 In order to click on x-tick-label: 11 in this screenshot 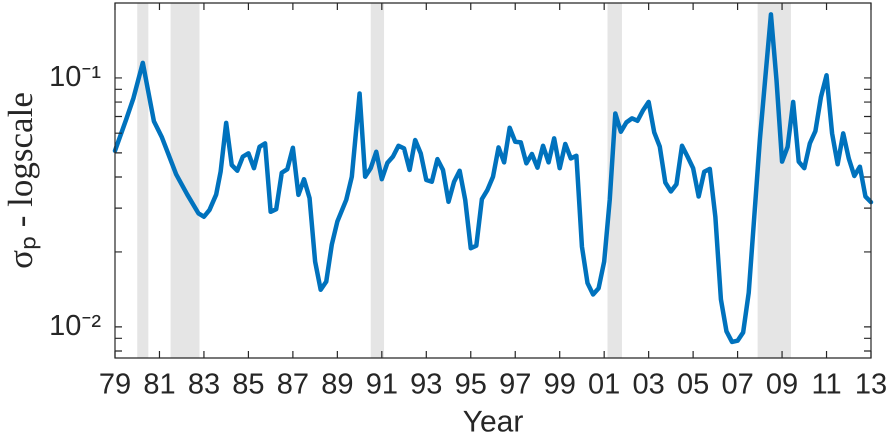, I will do `click(826, 384)`.